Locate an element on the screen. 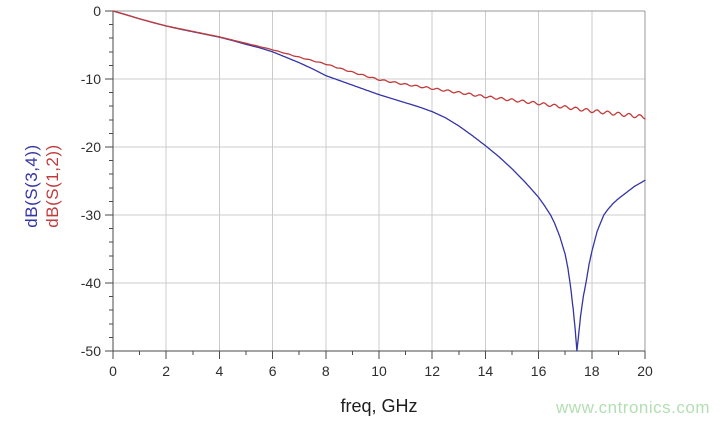 Image resolution: width=726 pixels, height=427 pixels. y-tick-label: -30 is located at coordinates (91, 215).